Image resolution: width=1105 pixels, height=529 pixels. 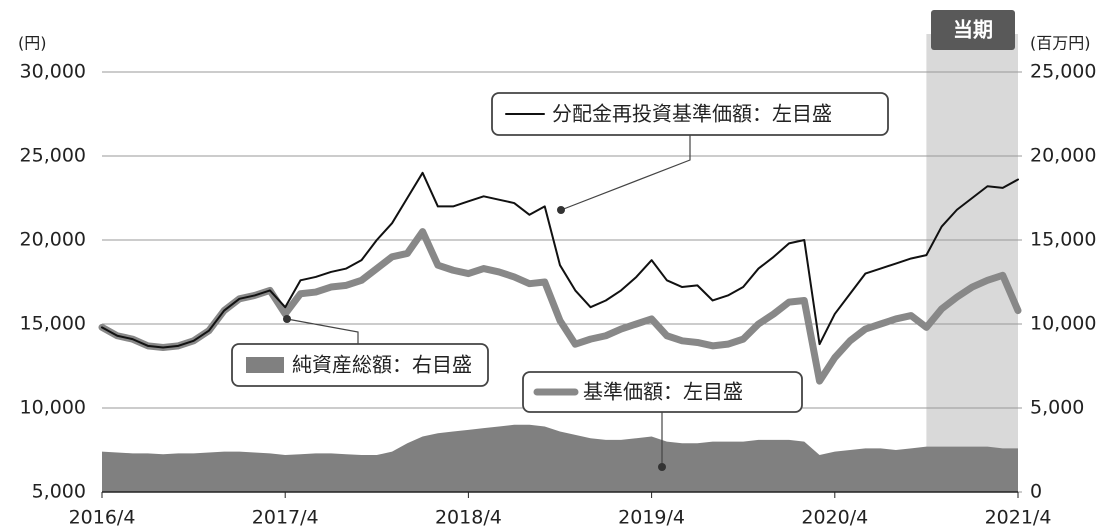 I want to click on y2-tick-label: 15,000, so click(x=1063, y=240).